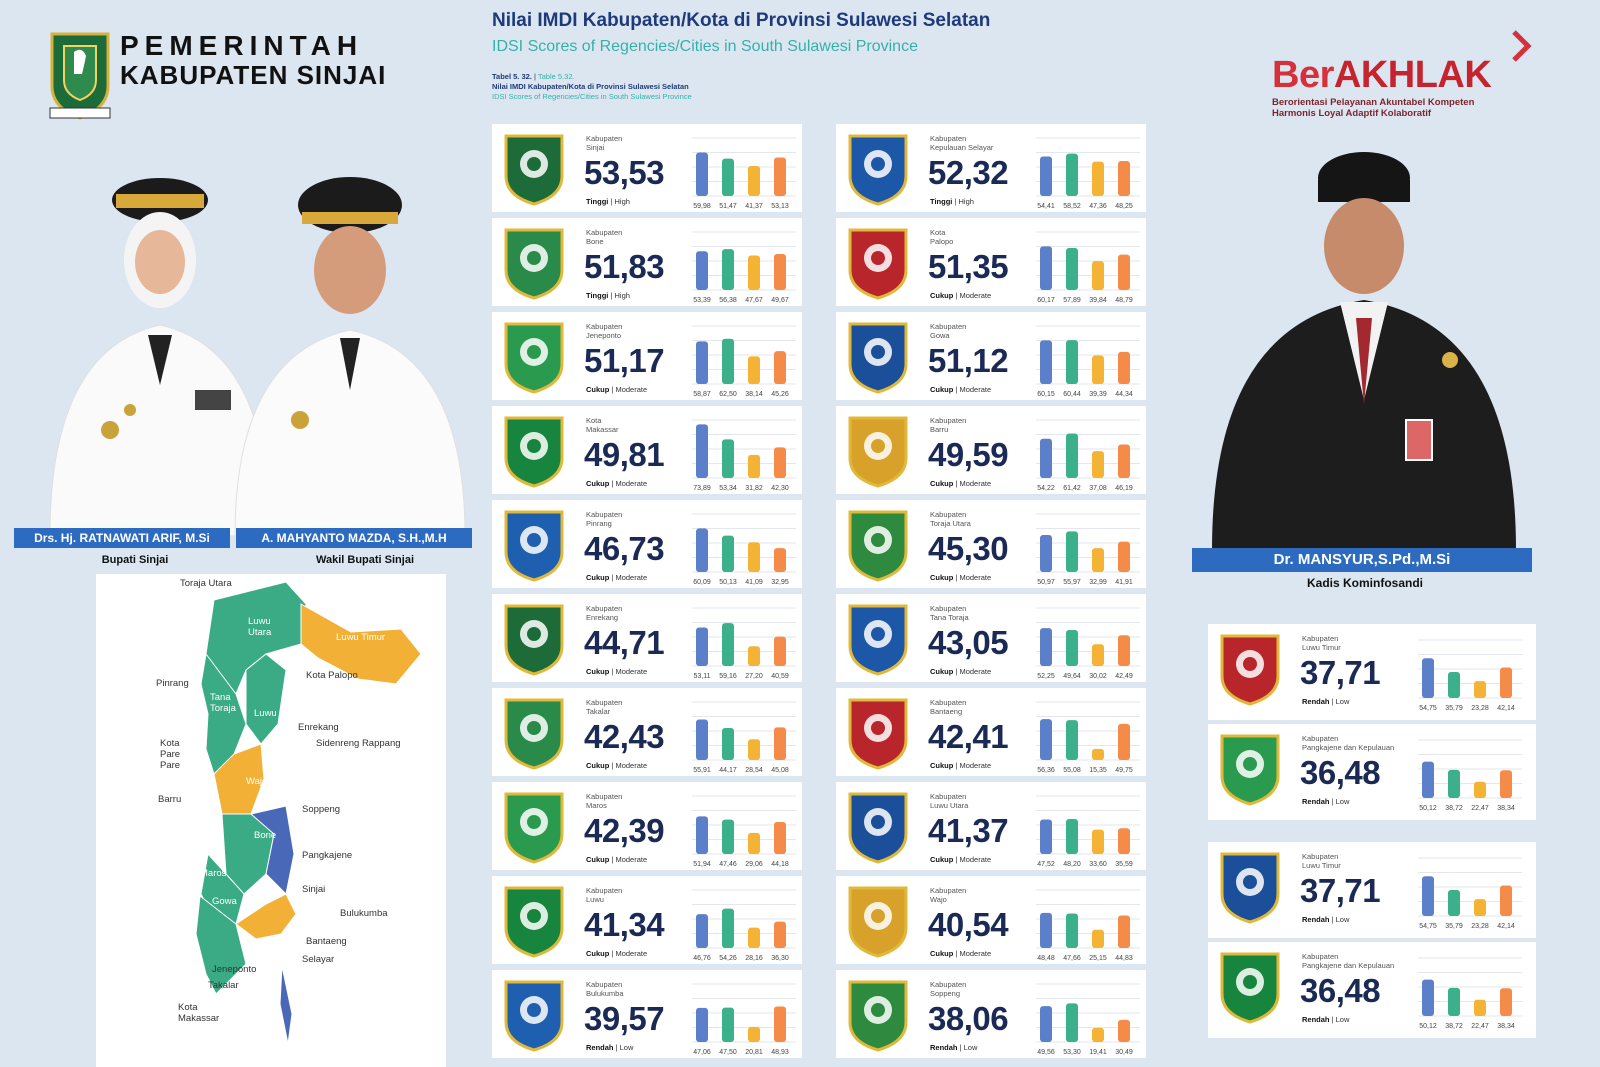 This screenshot has width=1600, height=1067. I want to click on bar-value-label: 22,47, so click(1480, 808).